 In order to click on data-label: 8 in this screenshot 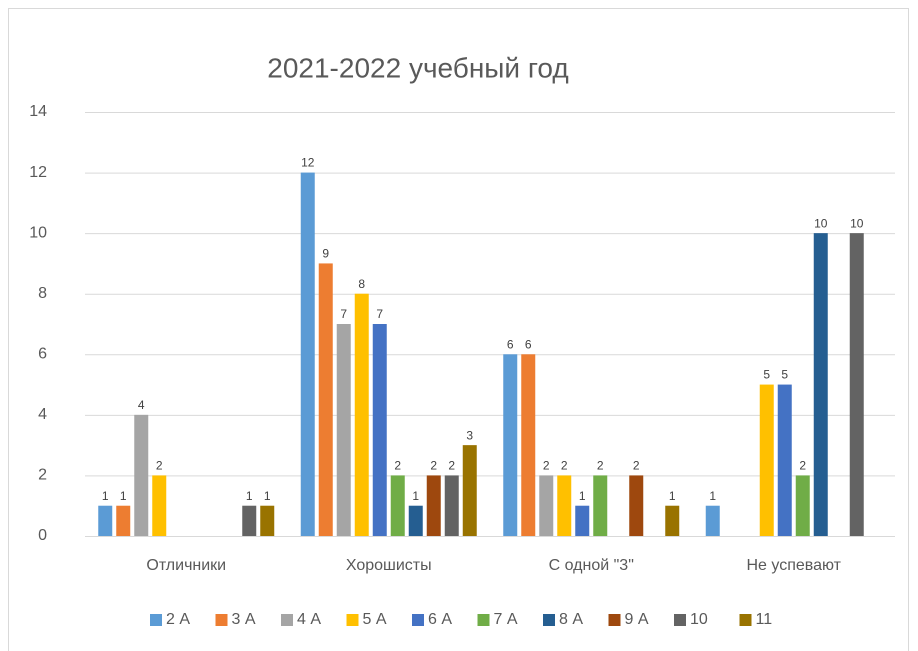, I will do `click(361, 284)`.